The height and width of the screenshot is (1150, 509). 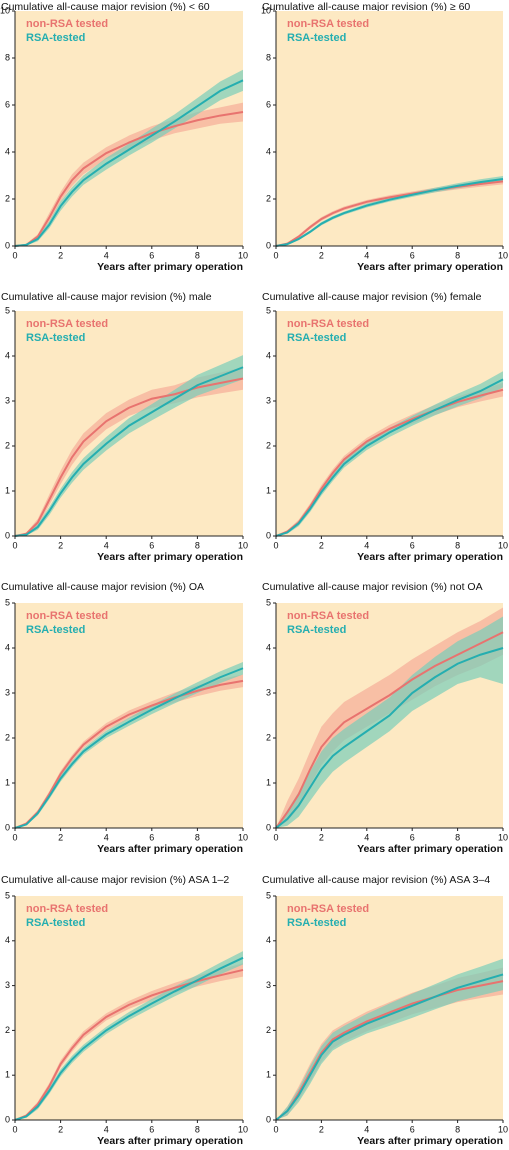 What do you see at coordinates (268, 57) in the screenshot?
I see `y-tick-label: 8` at bounding box center [268, 57].